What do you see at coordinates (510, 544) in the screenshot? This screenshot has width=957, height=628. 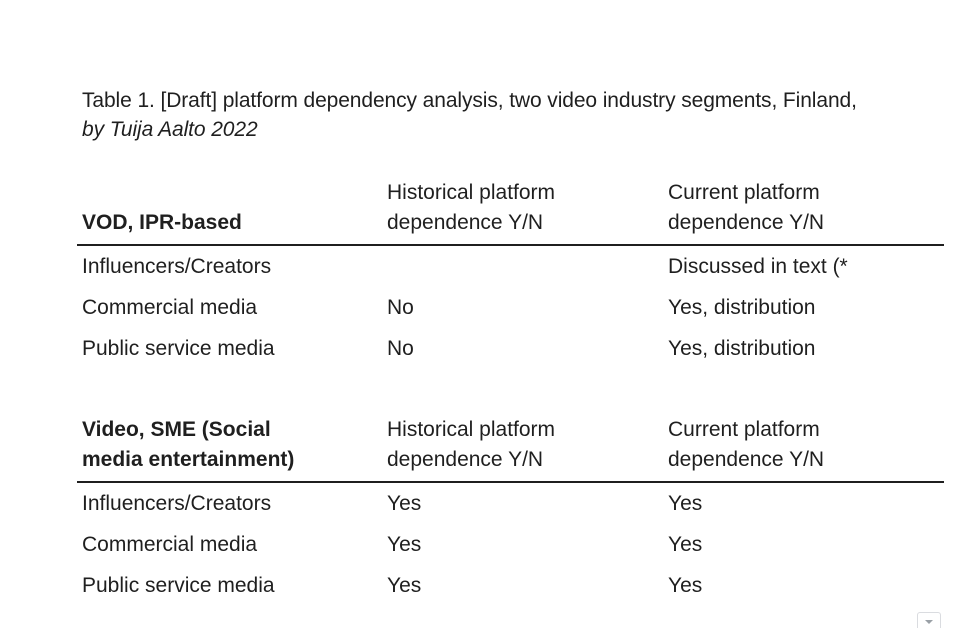 I see `table-row: Commercial media Yes Yes` at bounding box center [510, 544].